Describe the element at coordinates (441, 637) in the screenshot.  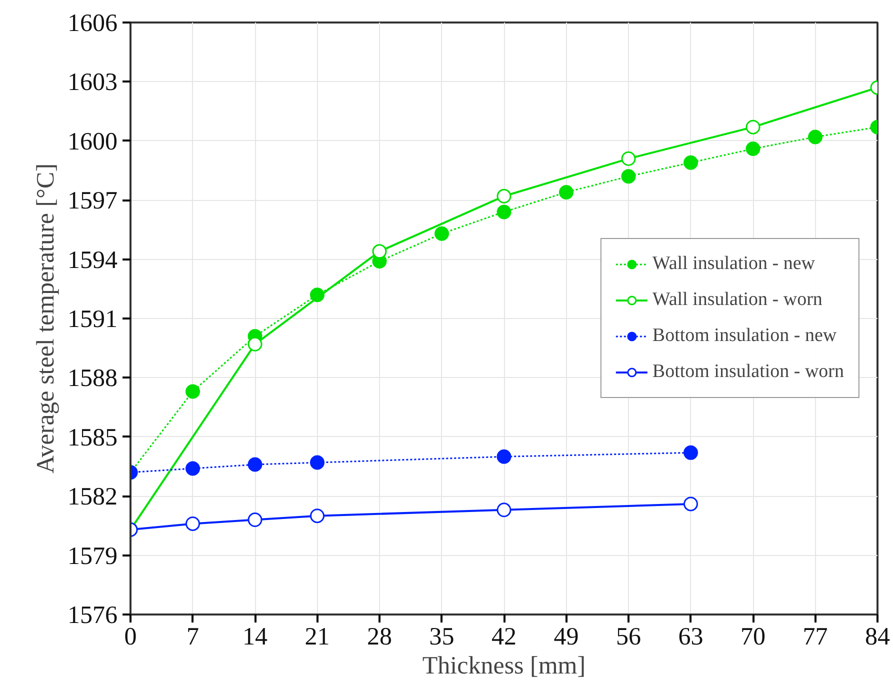
I see `x-tick-label: 35` at that location.